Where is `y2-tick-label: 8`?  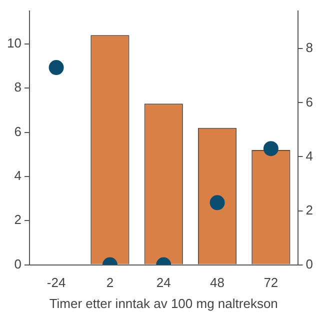 y2-tick-label: 8 is located at coordinates (310, 48).